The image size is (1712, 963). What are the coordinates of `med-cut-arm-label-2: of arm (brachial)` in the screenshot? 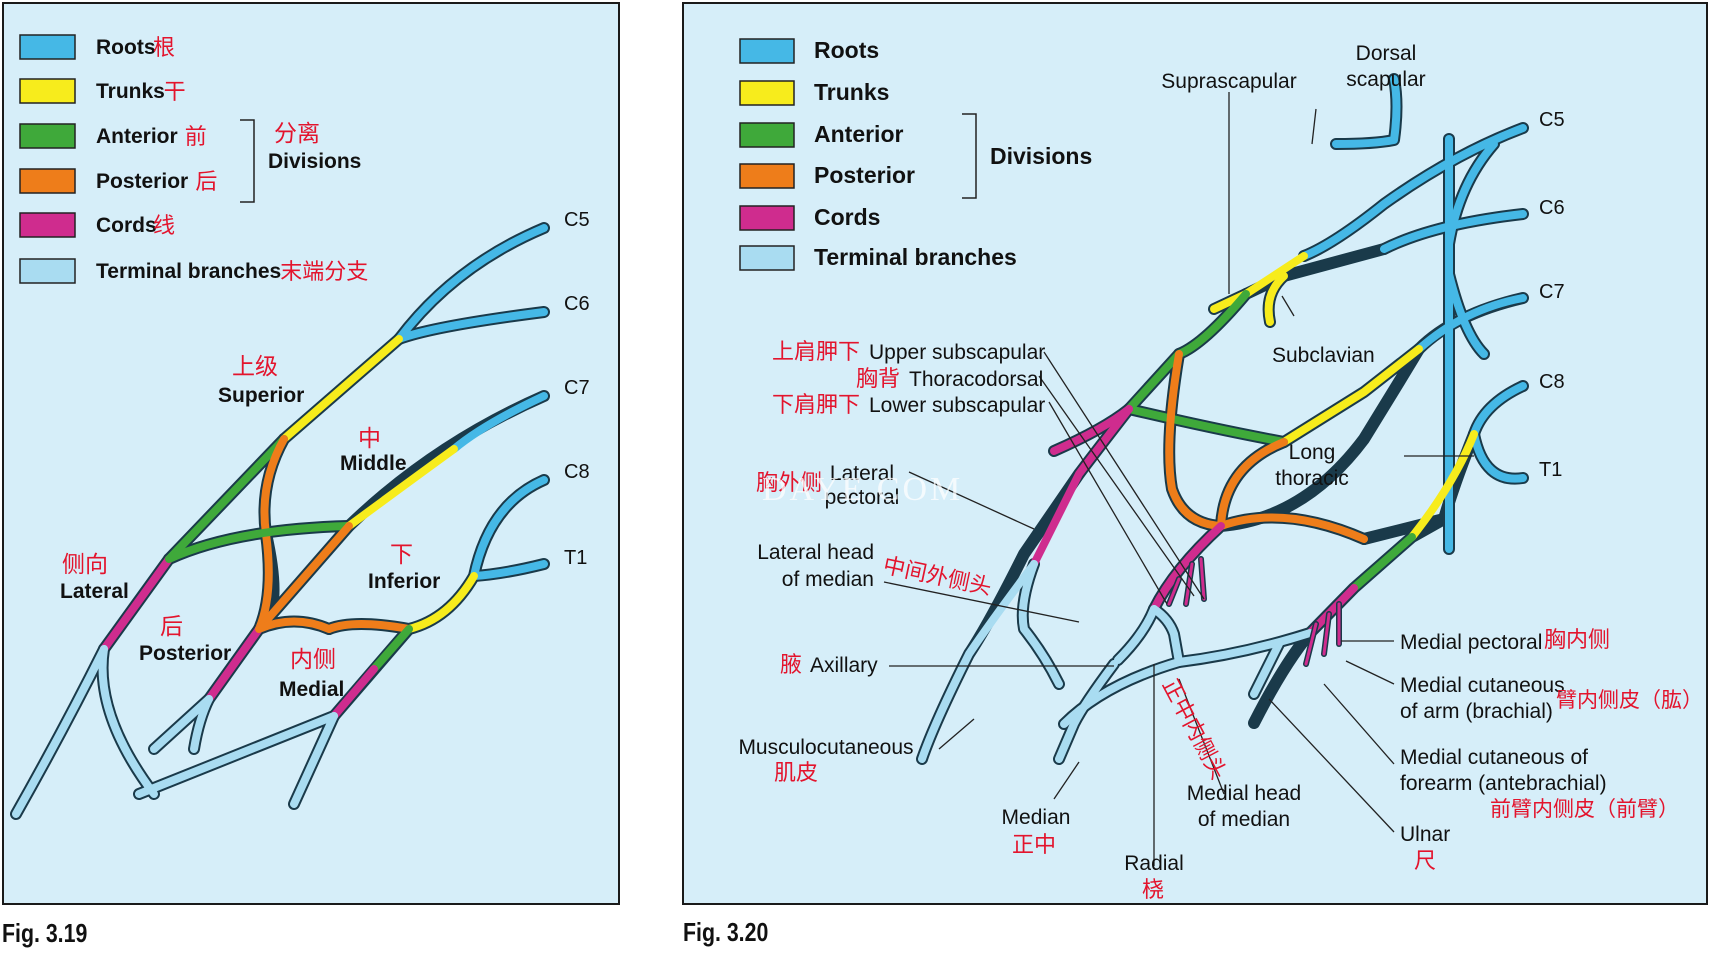 It's located at (1476, 711).